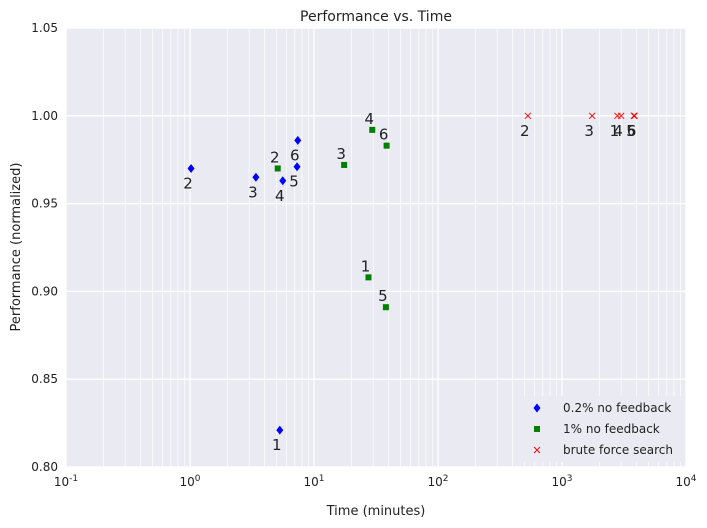 This screenshot has width=707, height=528. What do you see at coordinates (313, 481) in the screenshot?
I see `x-tick-label: 10¹` at bounding box center [313, 481].